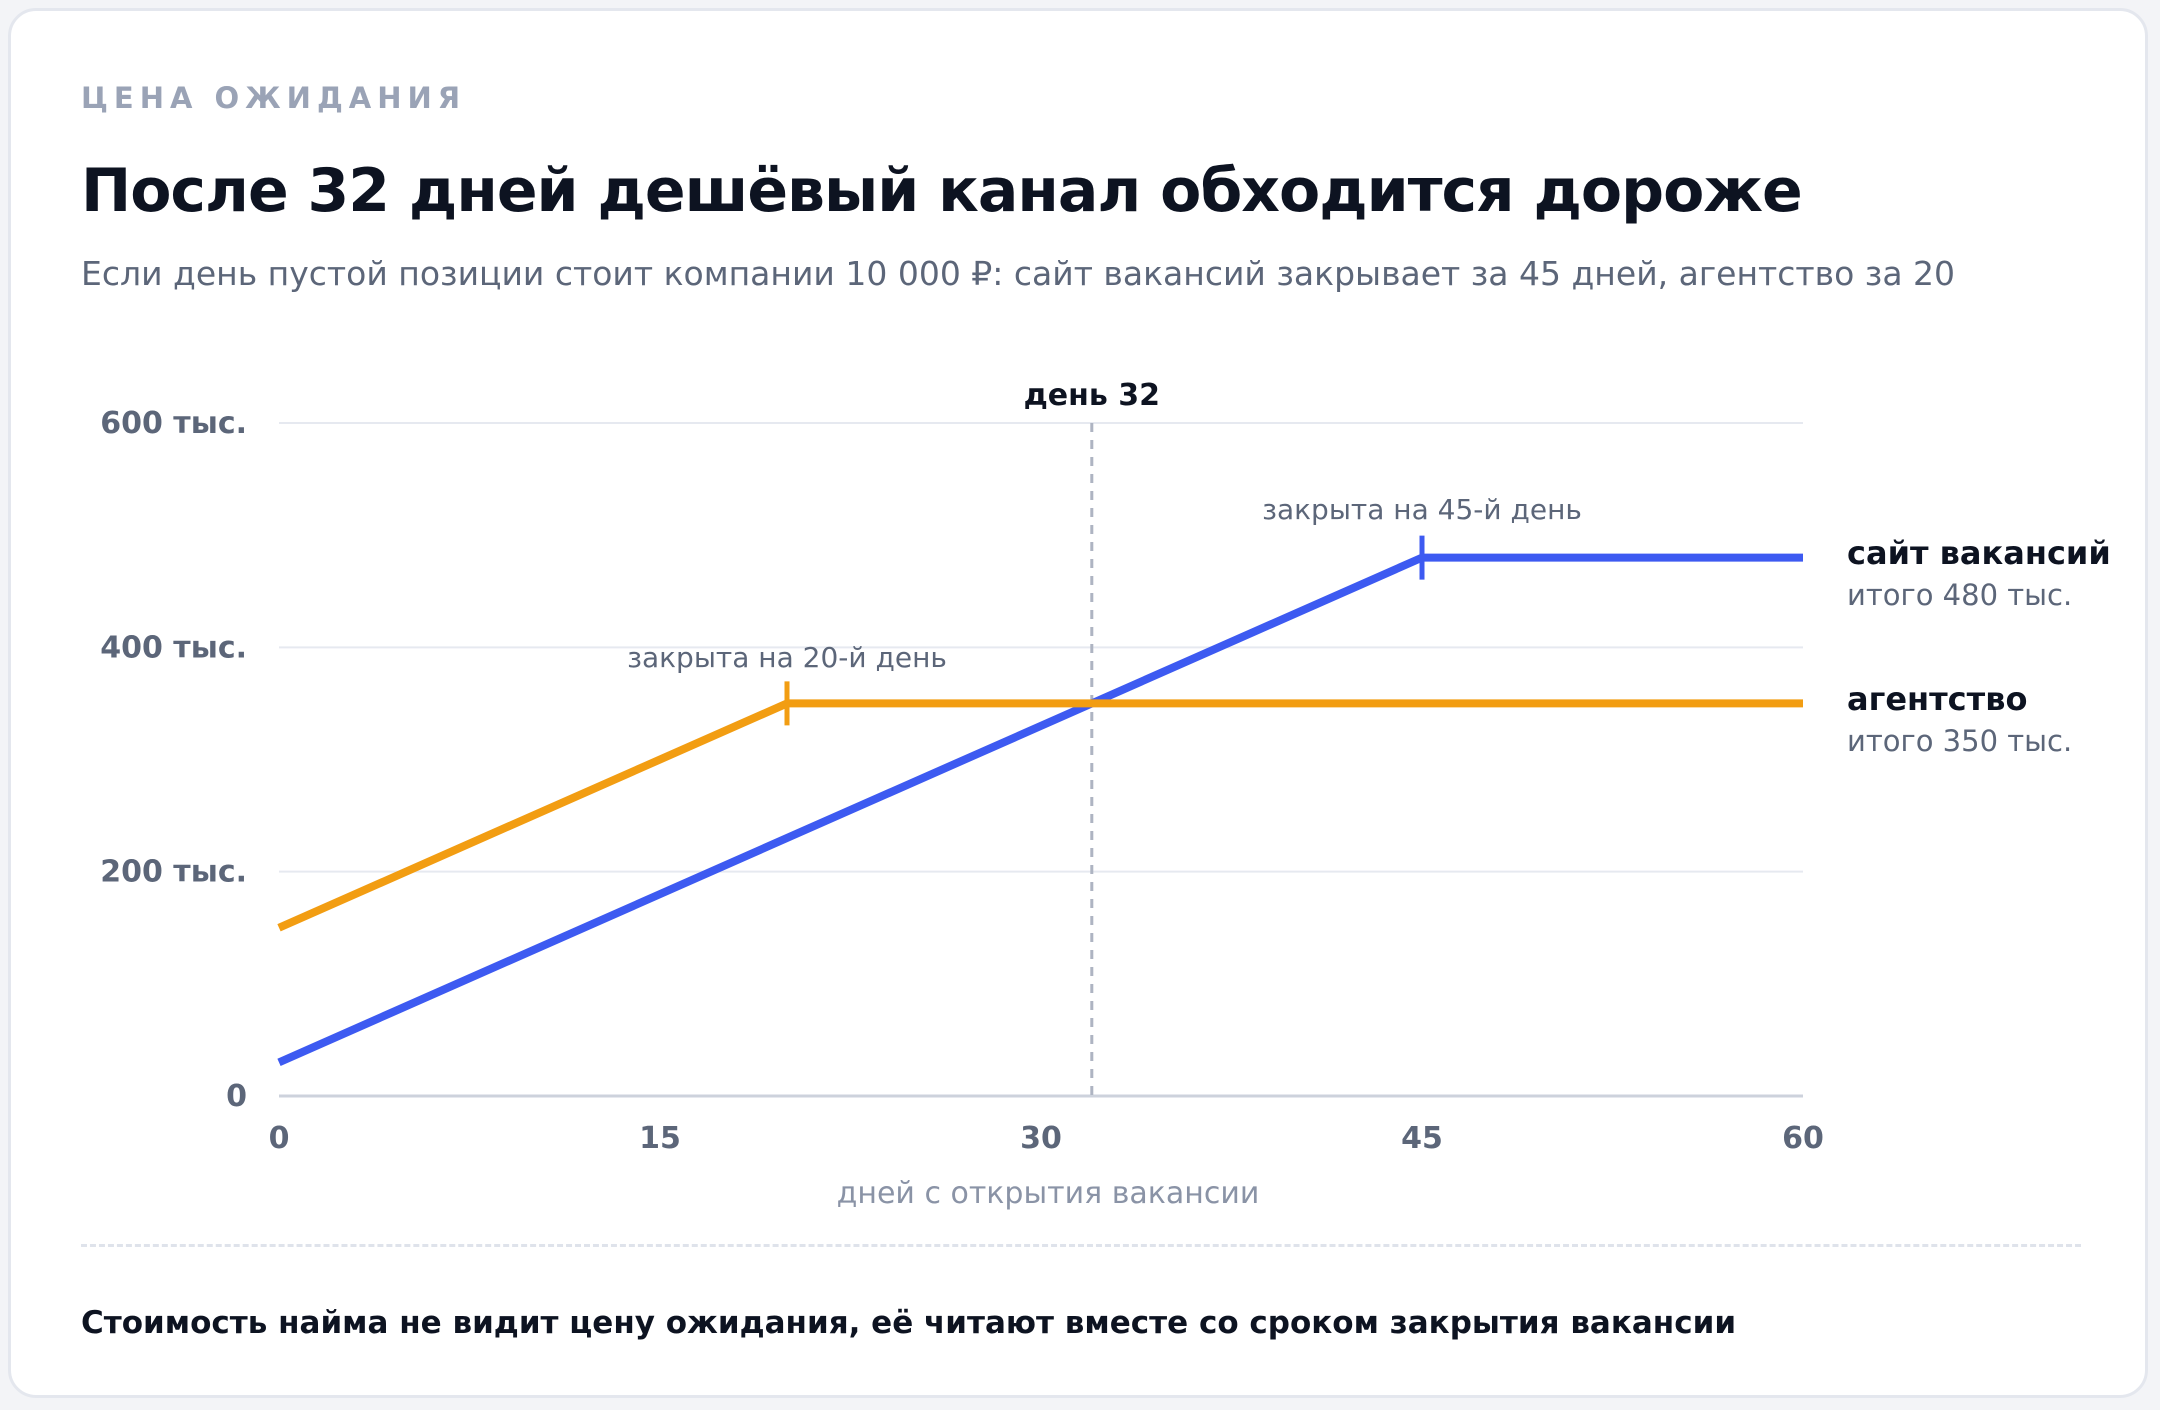  I want to click on eyebrow: ЦЕНА ОЖИДАНИЯ, so click(274, 98).